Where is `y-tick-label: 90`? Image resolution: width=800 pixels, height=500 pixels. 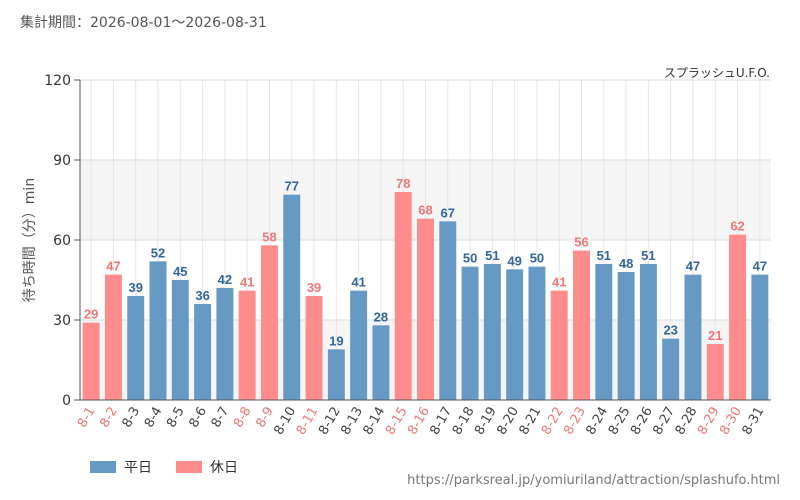 y-tick-label: 90 is located at coordinates (62, 161).